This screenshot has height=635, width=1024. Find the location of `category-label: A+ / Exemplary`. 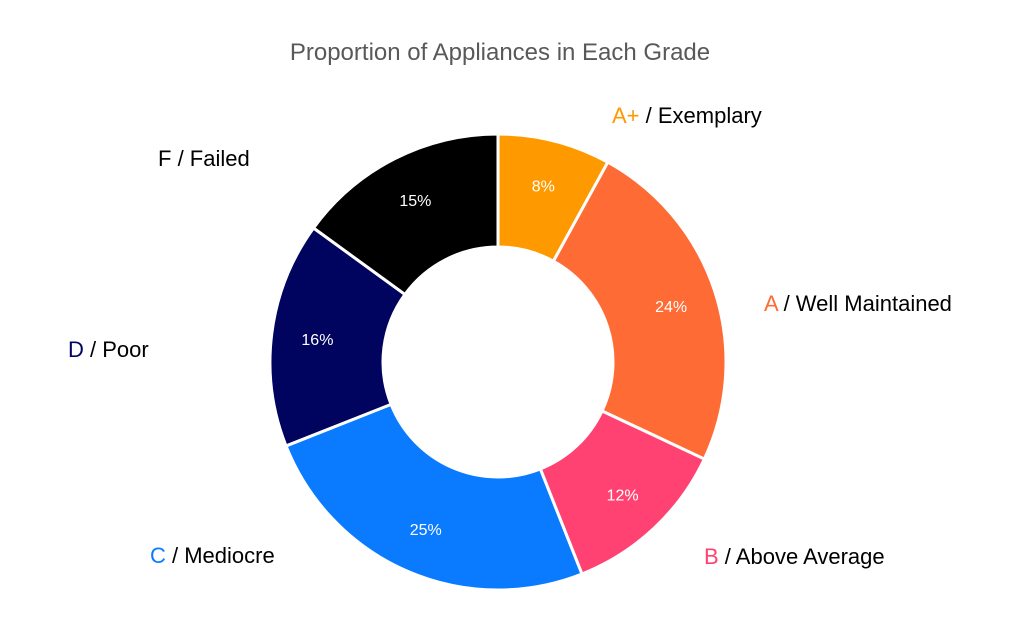

category-label: A+ / Exemplary is located at coordinates (687, 115).